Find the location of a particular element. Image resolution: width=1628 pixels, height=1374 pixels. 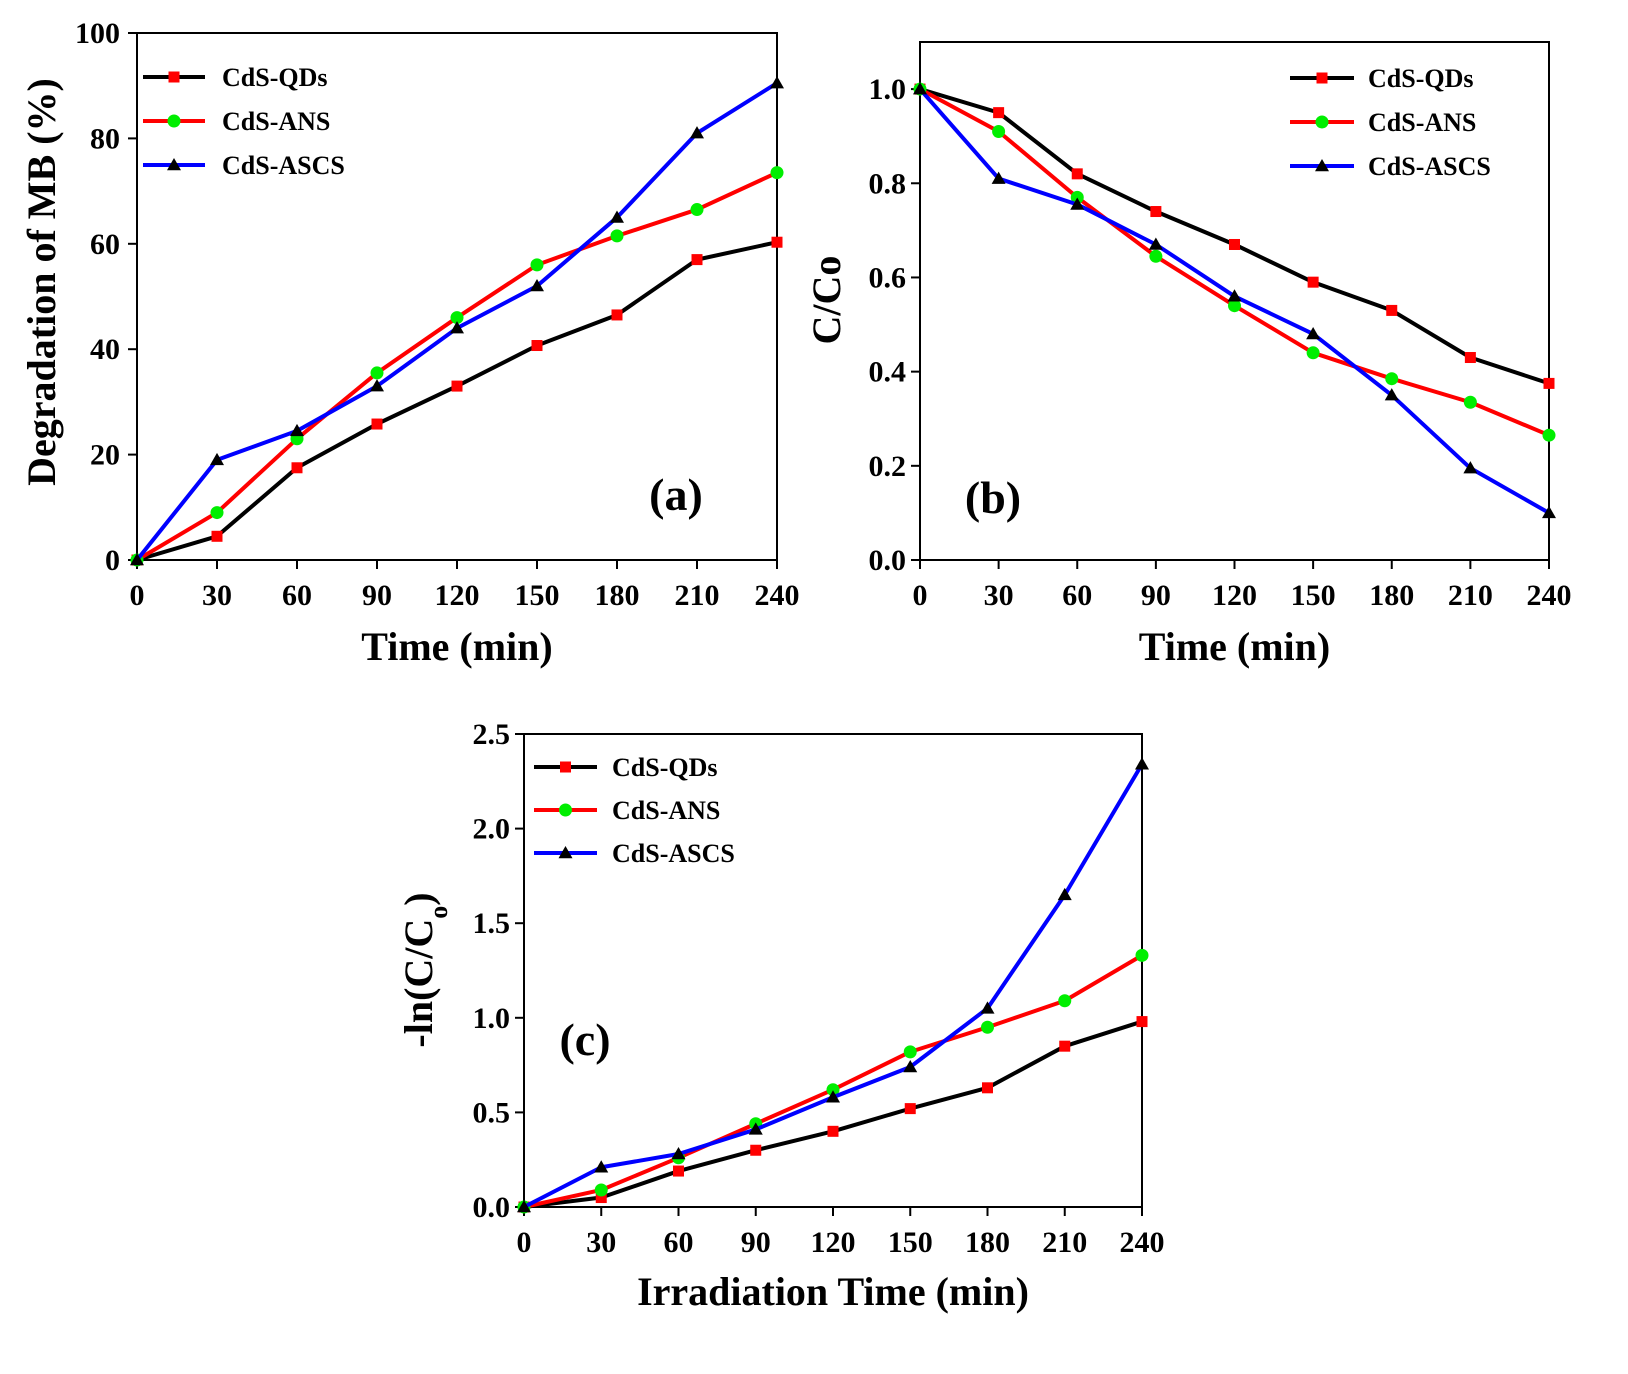

series-line-CdS-QDs is located at coordinates (833, 1114).